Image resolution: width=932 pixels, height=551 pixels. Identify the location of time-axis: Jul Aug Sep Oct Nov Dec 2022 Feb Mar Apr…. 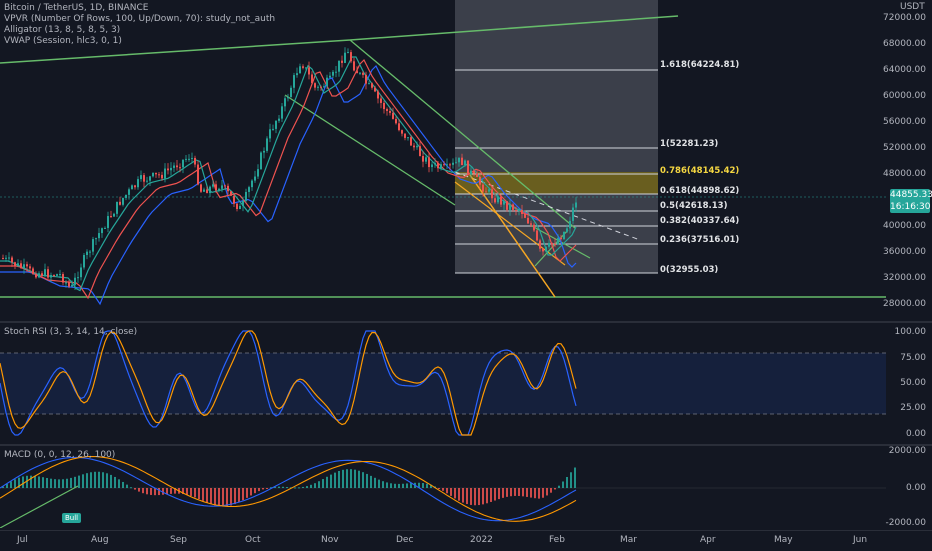
(466, 540).